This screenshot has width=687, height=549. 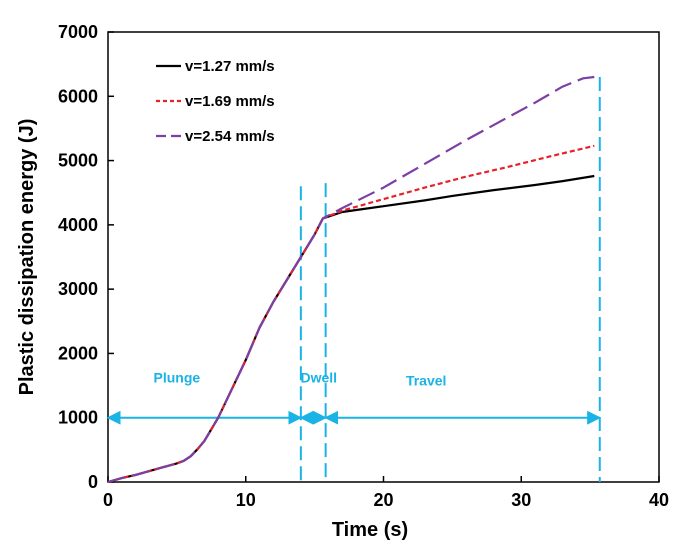 What do you see at coordinates (426, 381) in the screenshot?
I see `phase-label-travel: Travel` at bounding box center [426, 381].